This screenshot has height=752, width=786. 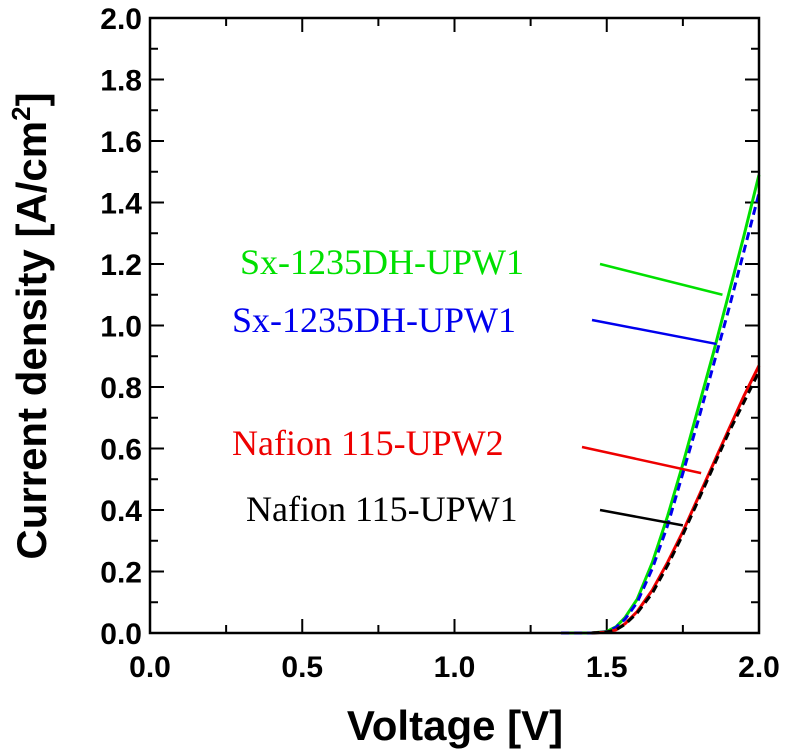 What do you see at coordinates (382, 509) in the screenshot?
I see `legend-label-nafion-upw1: Nafion 115-UPW1` at bounding box center [382, 509].